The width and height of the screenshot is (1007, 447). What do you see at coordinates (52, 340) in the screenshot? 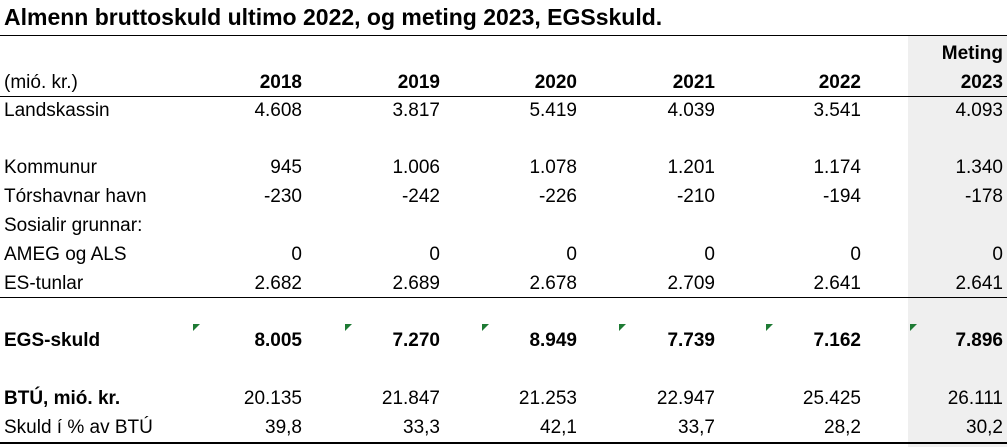
I see `row-label: EGS-skuld` at bounding box center [52, 340].